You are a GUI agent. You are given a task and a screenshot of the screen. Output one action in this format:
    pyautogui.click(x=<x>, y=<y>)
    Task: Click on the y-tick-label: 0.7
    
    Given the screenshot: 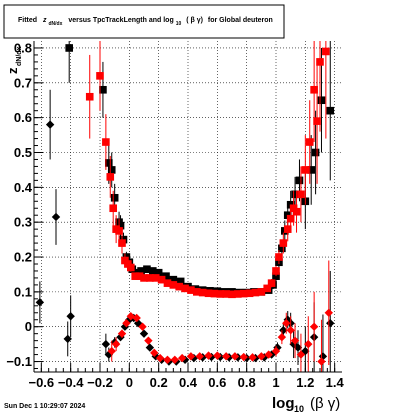 What is the action you would take?
    pyautogui.click(x=23, y=82)
    